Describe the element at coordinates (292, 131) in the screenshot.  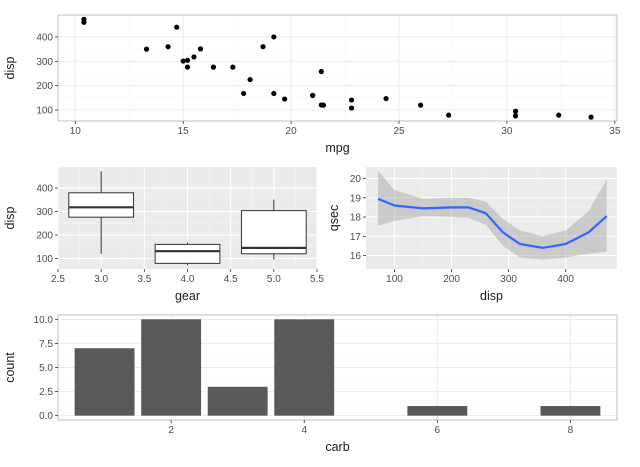
I see `scatter-x-tick-label: 20` at that location.